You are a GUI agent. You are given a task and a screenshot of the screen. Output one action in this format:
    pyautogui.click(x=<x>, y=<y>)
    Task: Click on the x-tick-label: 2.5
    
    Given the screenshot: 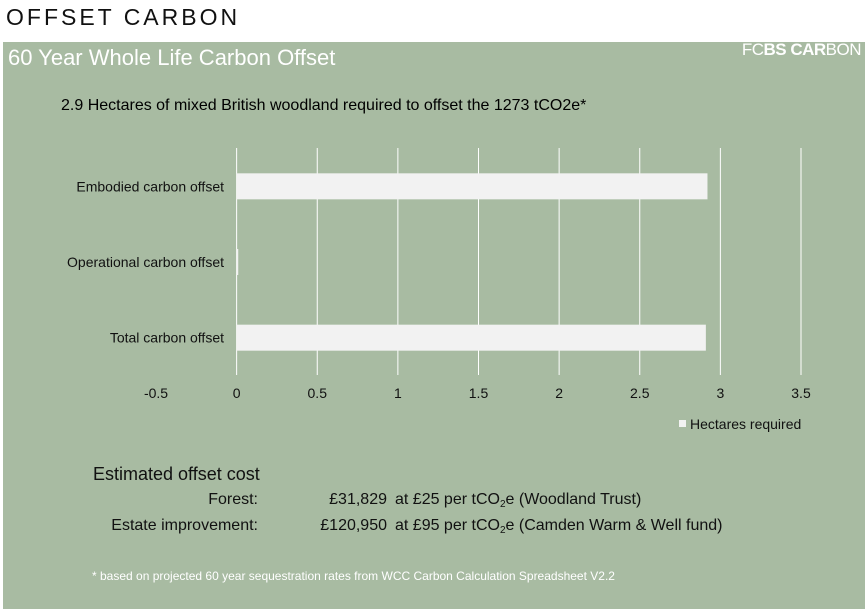 What is the action you would take?
    pyautogui.click(x=640, y=393)
    